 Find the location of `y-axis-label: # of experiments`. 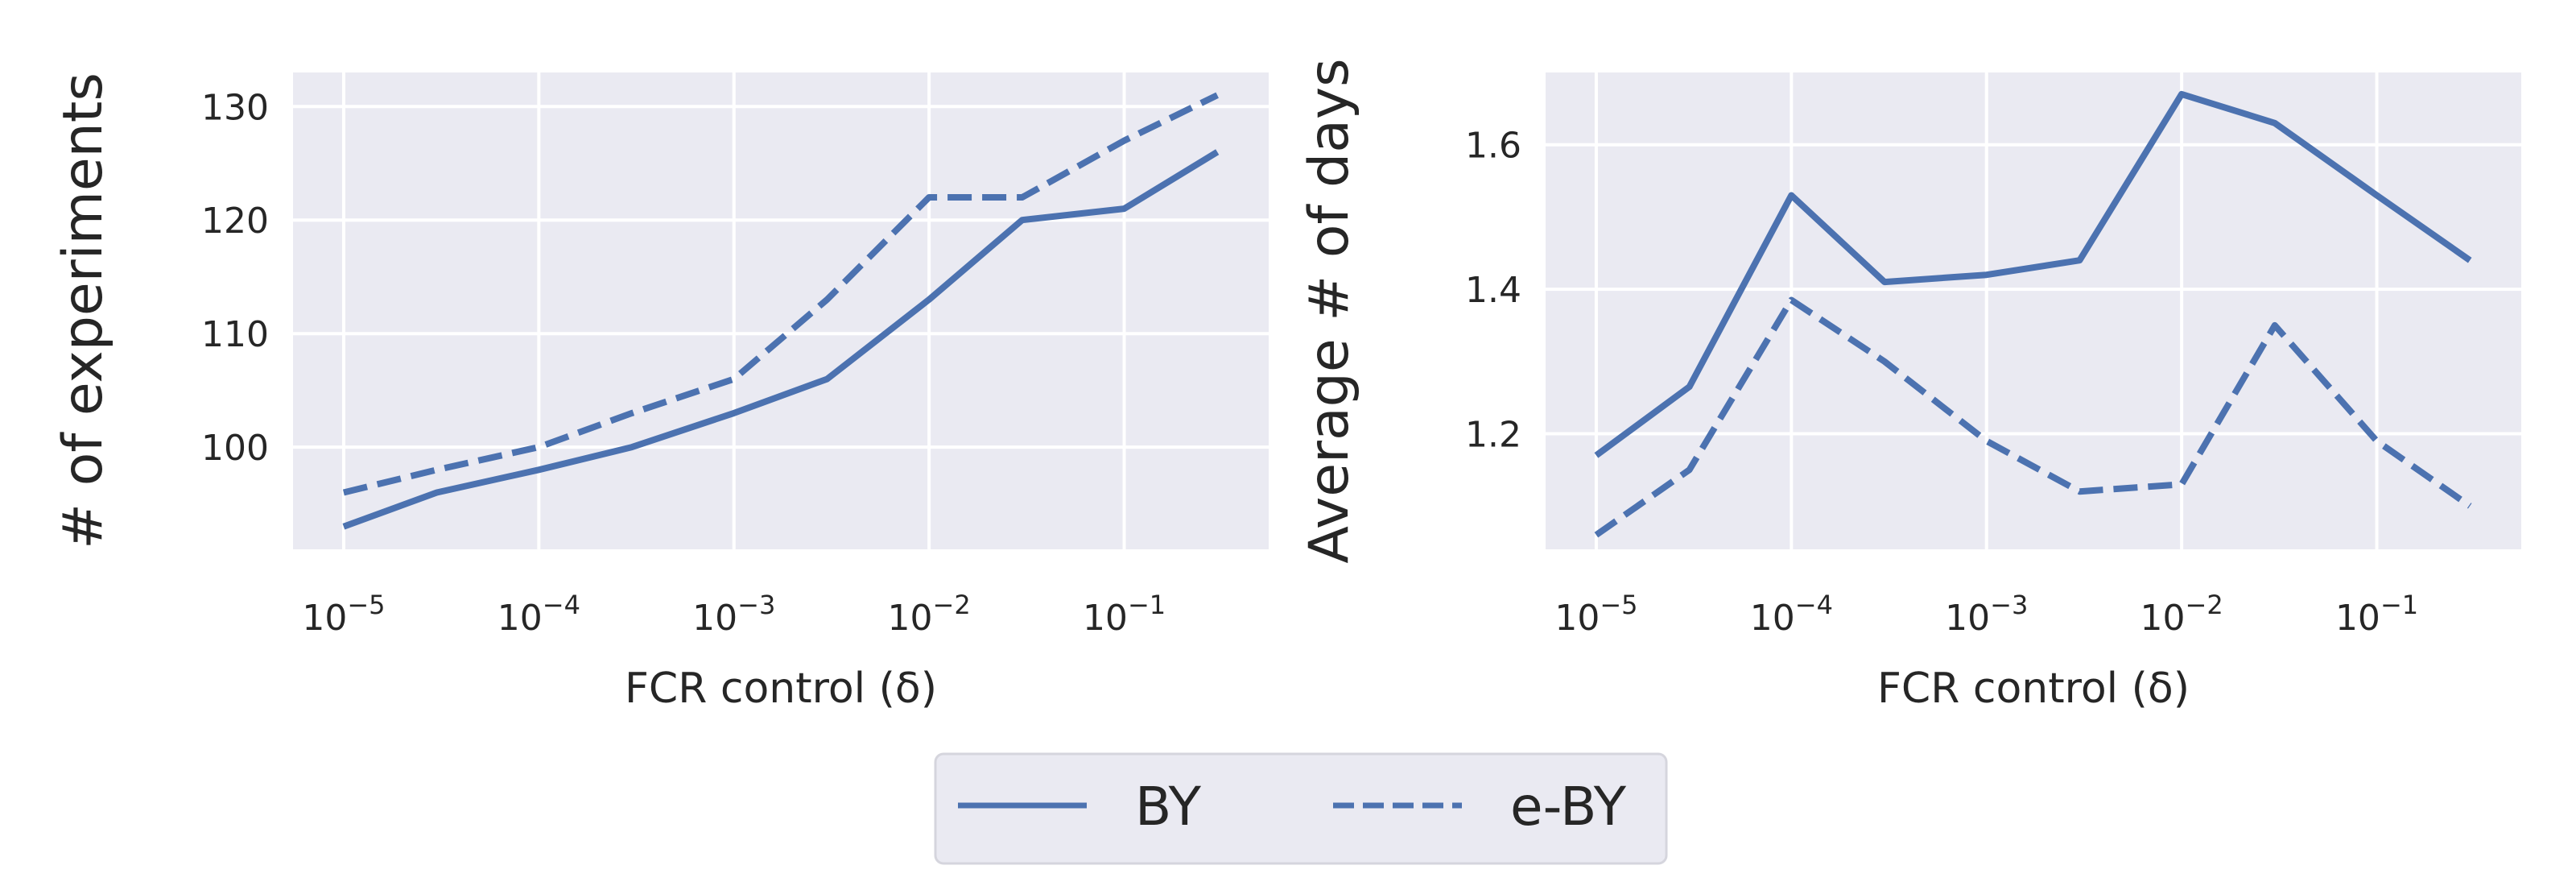

y-axis-label: # of experiments is located at coordinates (83, 310).